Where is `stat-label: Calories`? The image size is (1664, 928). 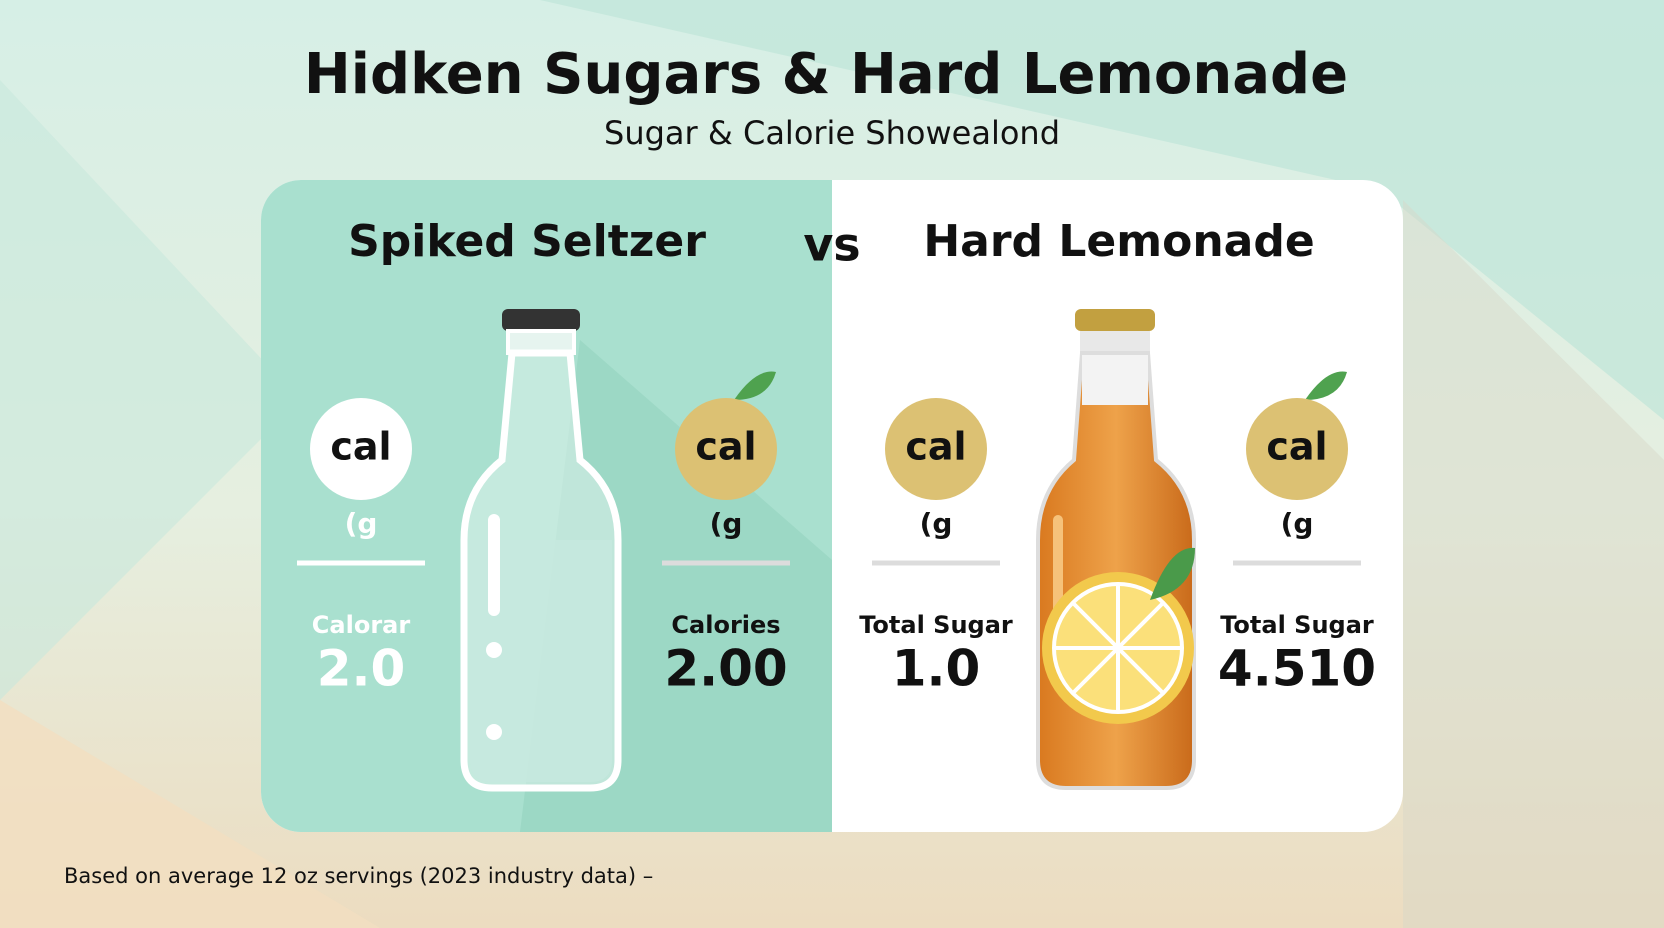 stat-label: Calories is located at coordinates (725, 625).